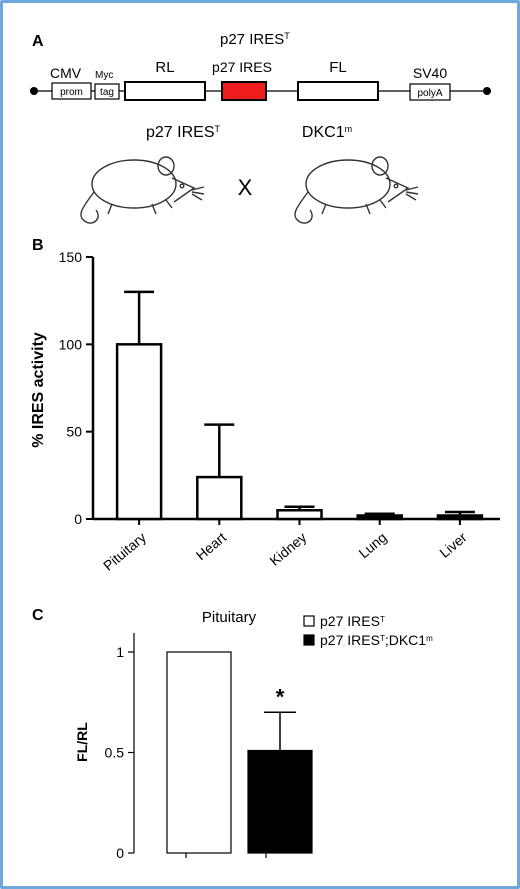 The height and width of the screenshot is (889, 520). I want to click on myc-tag-box, so click(107, 91).